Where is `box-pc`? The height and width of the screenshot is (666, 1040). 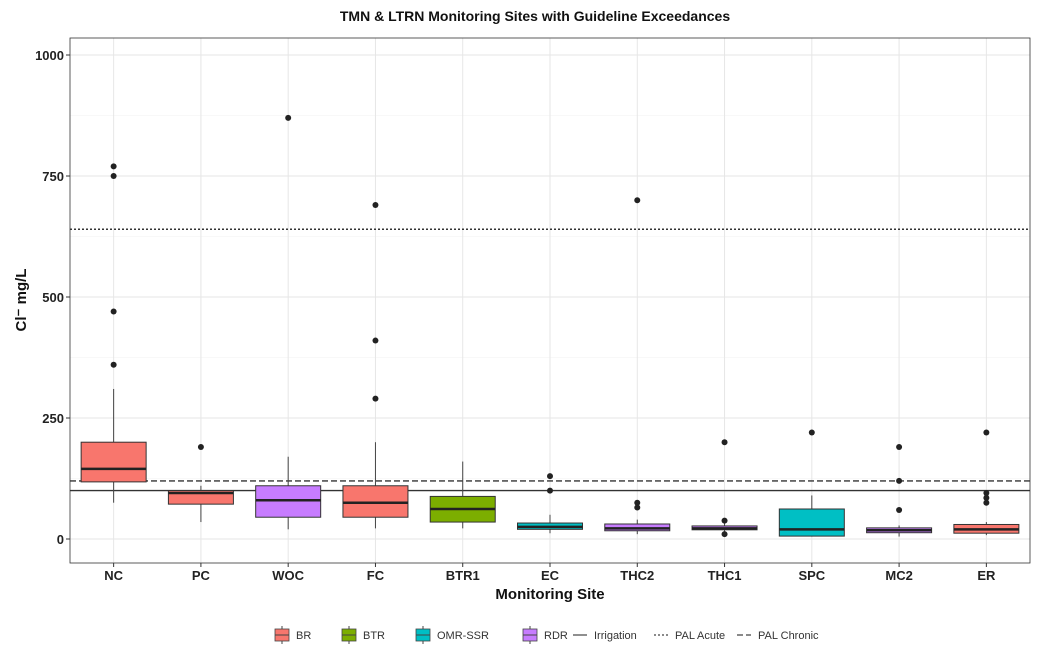
box-pc is located at coordinates (200, 483).